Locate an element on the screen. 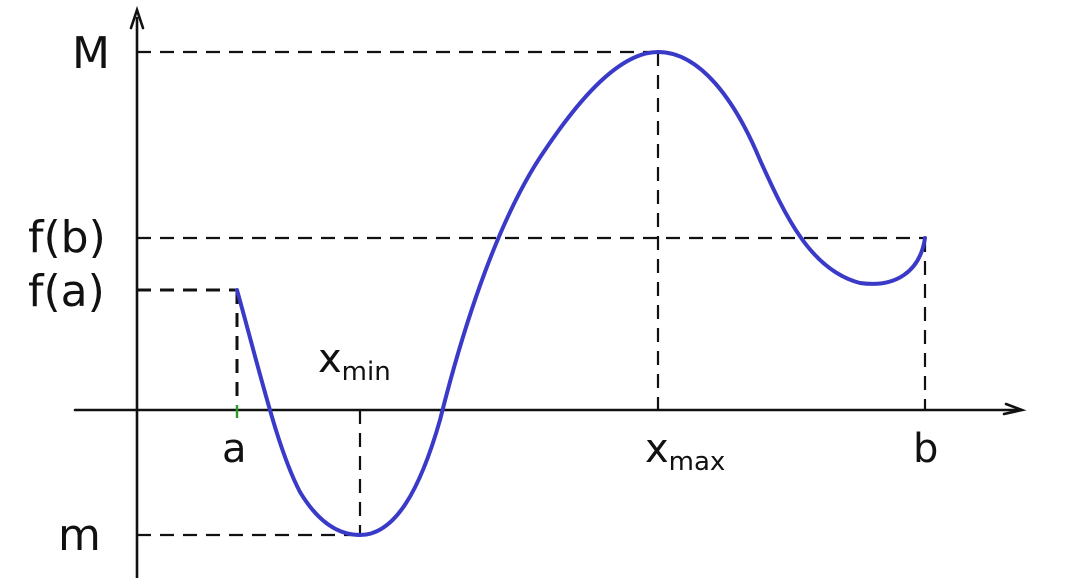 Image resolution: width=1090 pixels, height=578 pixels. label-x-max: xmax is located at coordinates (685, 451).